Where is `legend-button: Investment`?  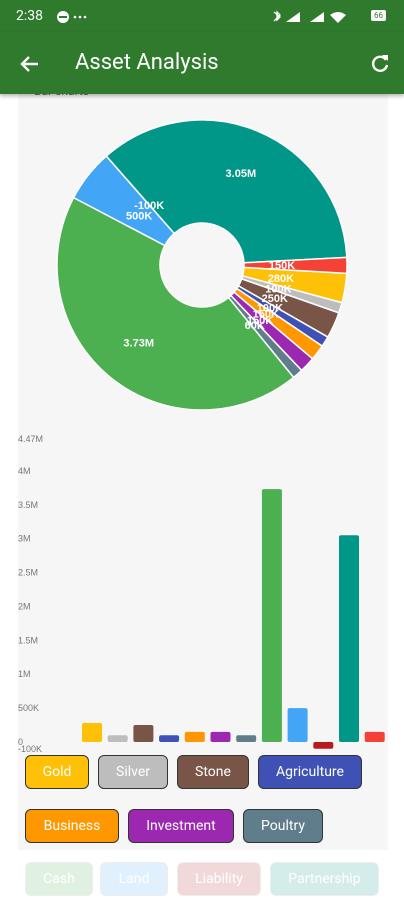 legend-button: Investment is located at coordinates (181, 826).